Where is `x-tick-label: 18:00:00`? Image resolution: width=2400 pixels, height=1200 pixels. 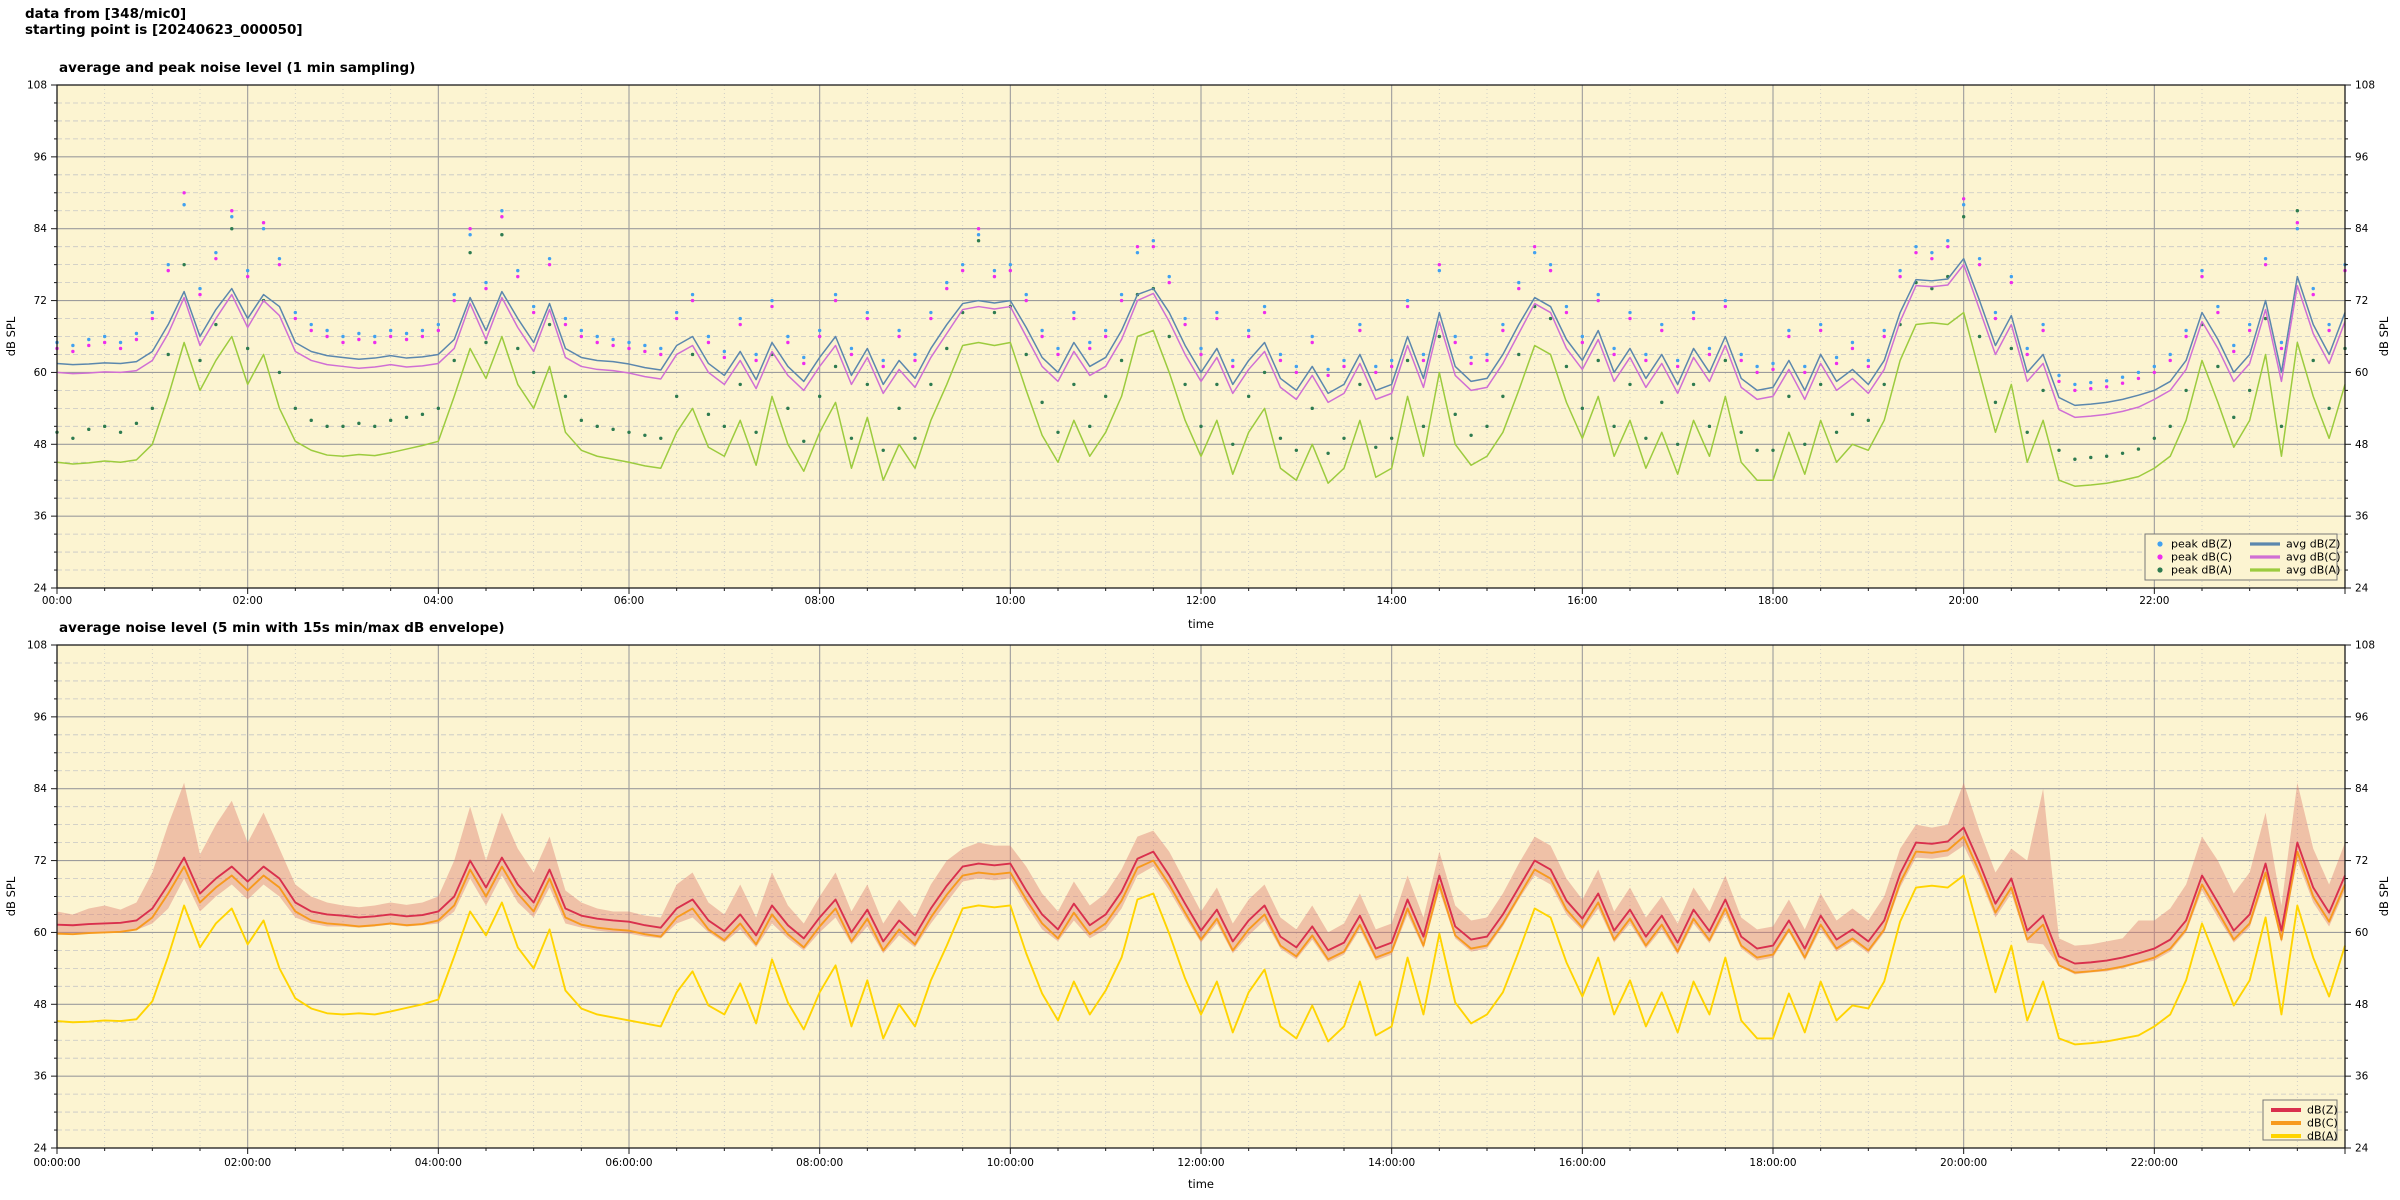 x-tick-label: 18:00:00 is located at coordinates (1772, 1163).